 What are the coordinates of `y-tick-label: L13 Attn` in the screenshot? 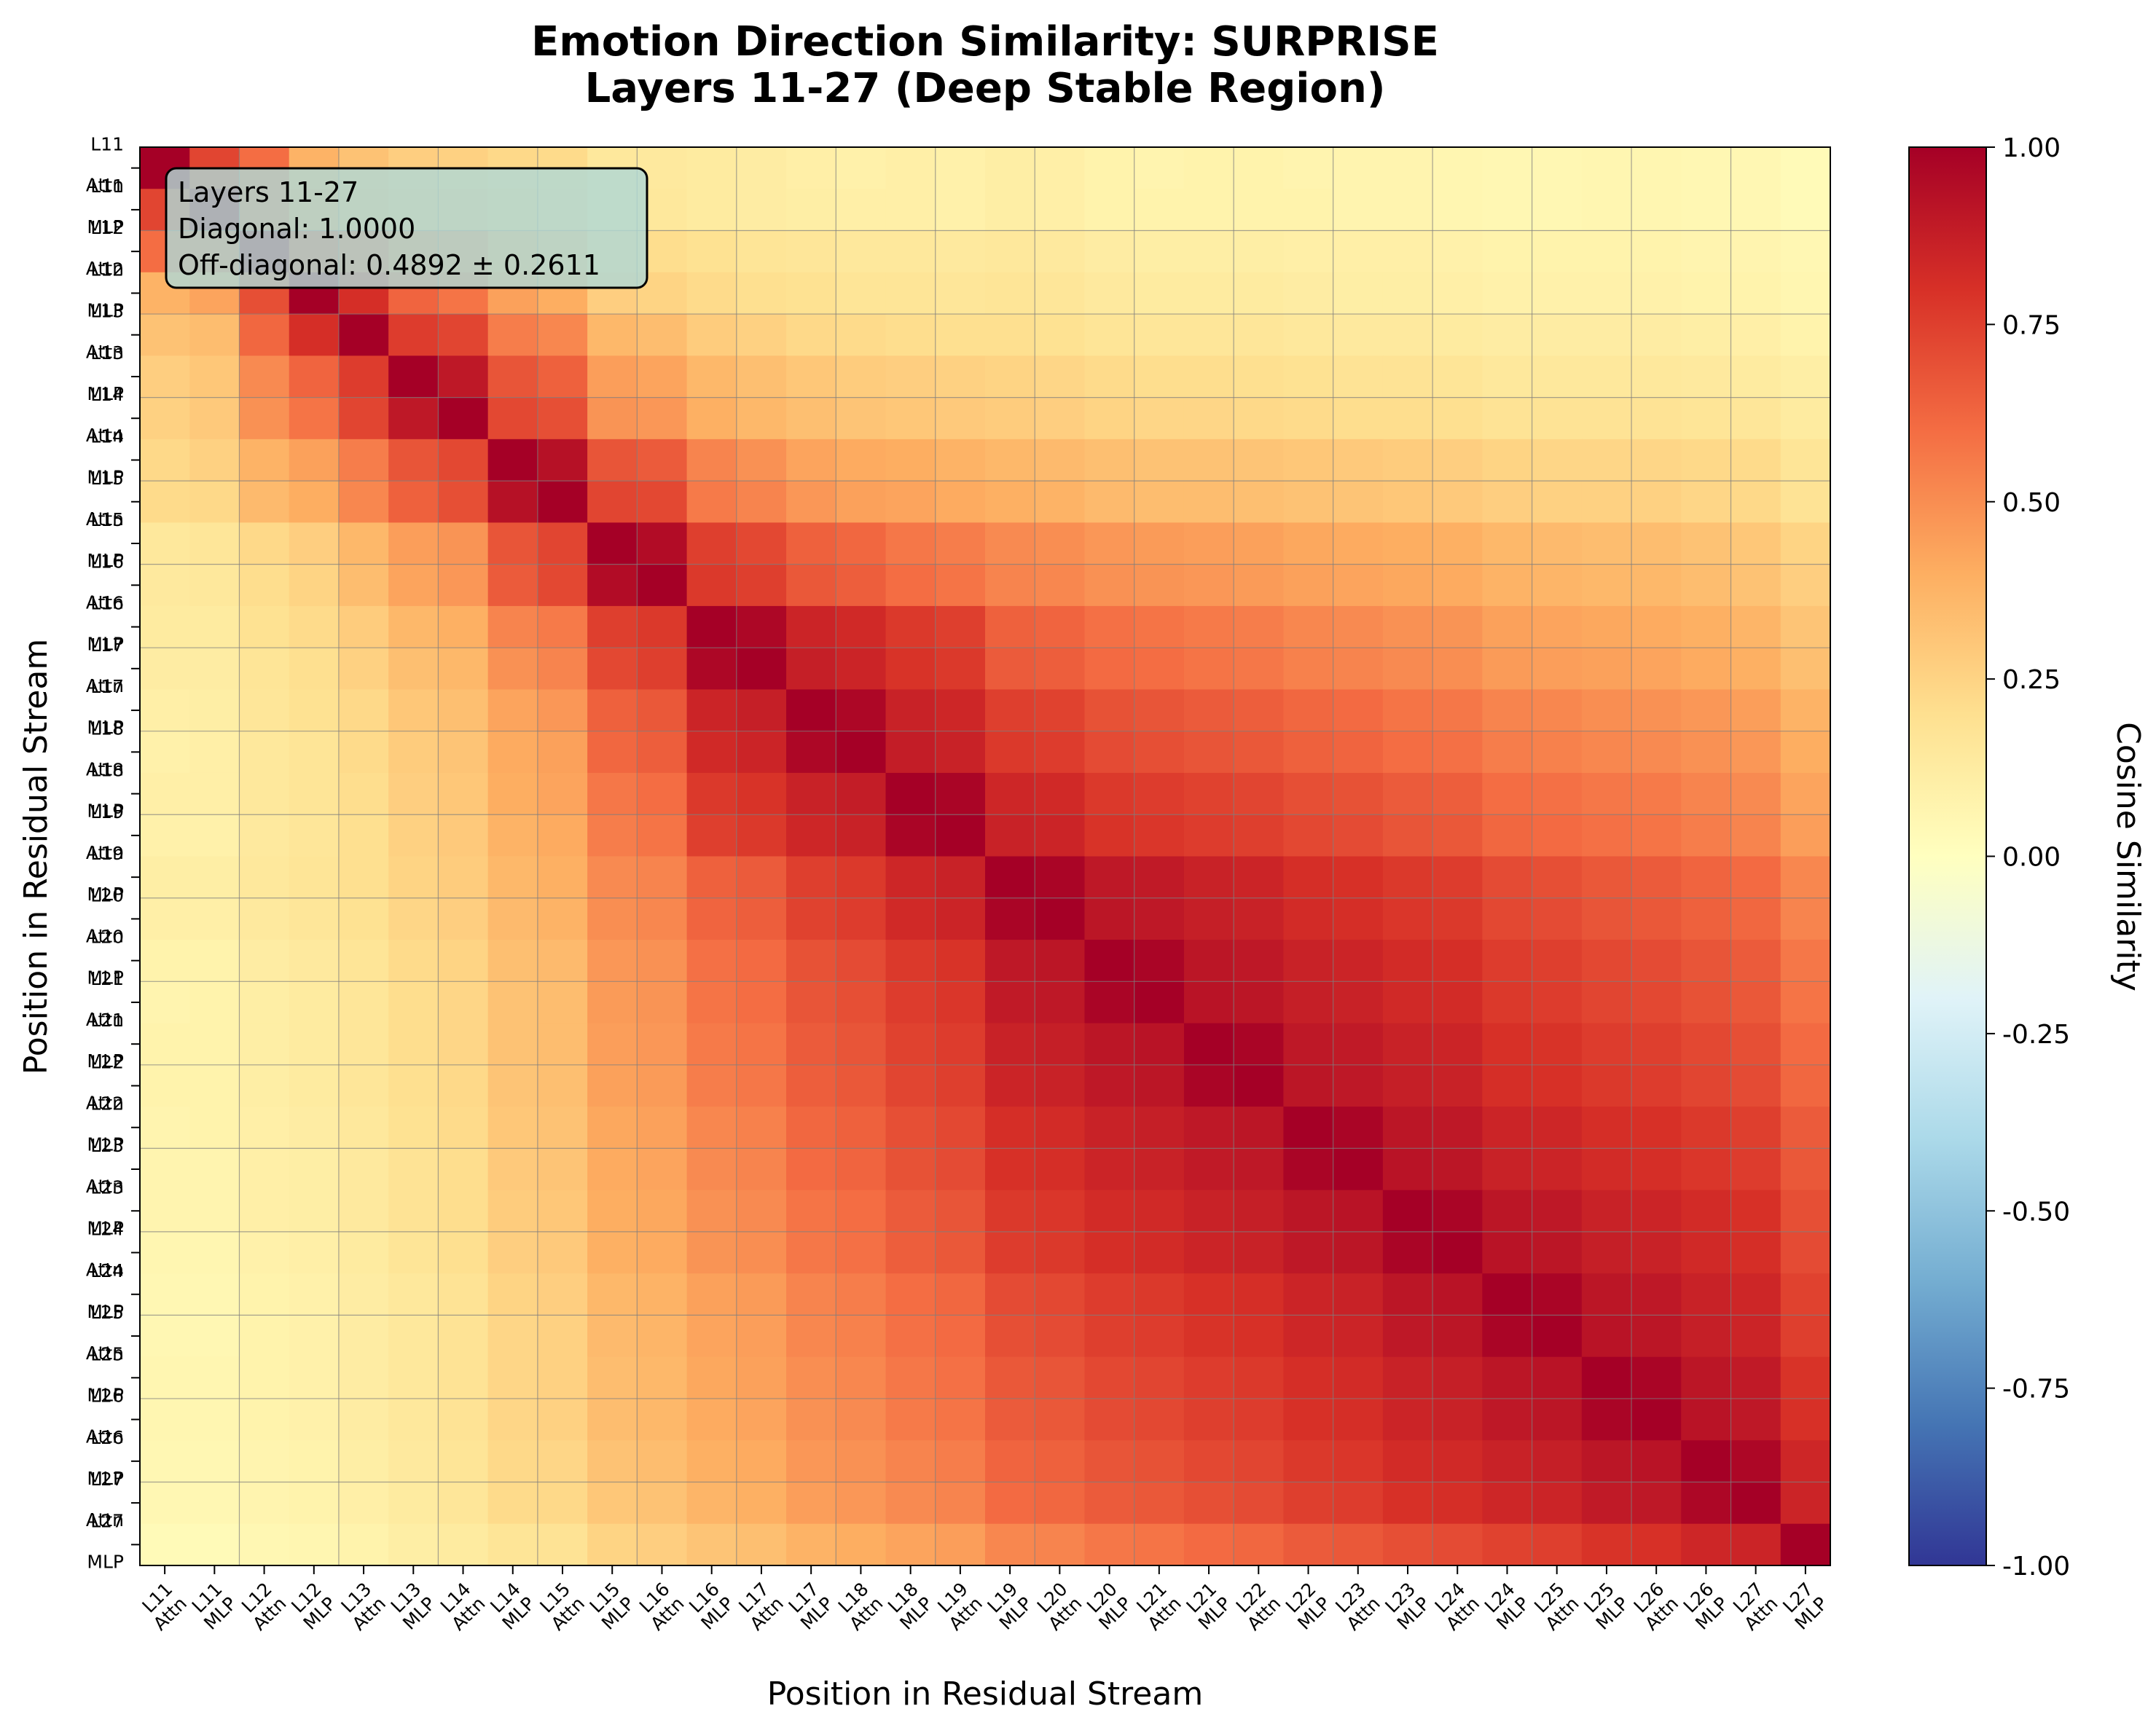 It's located at (105, 332).